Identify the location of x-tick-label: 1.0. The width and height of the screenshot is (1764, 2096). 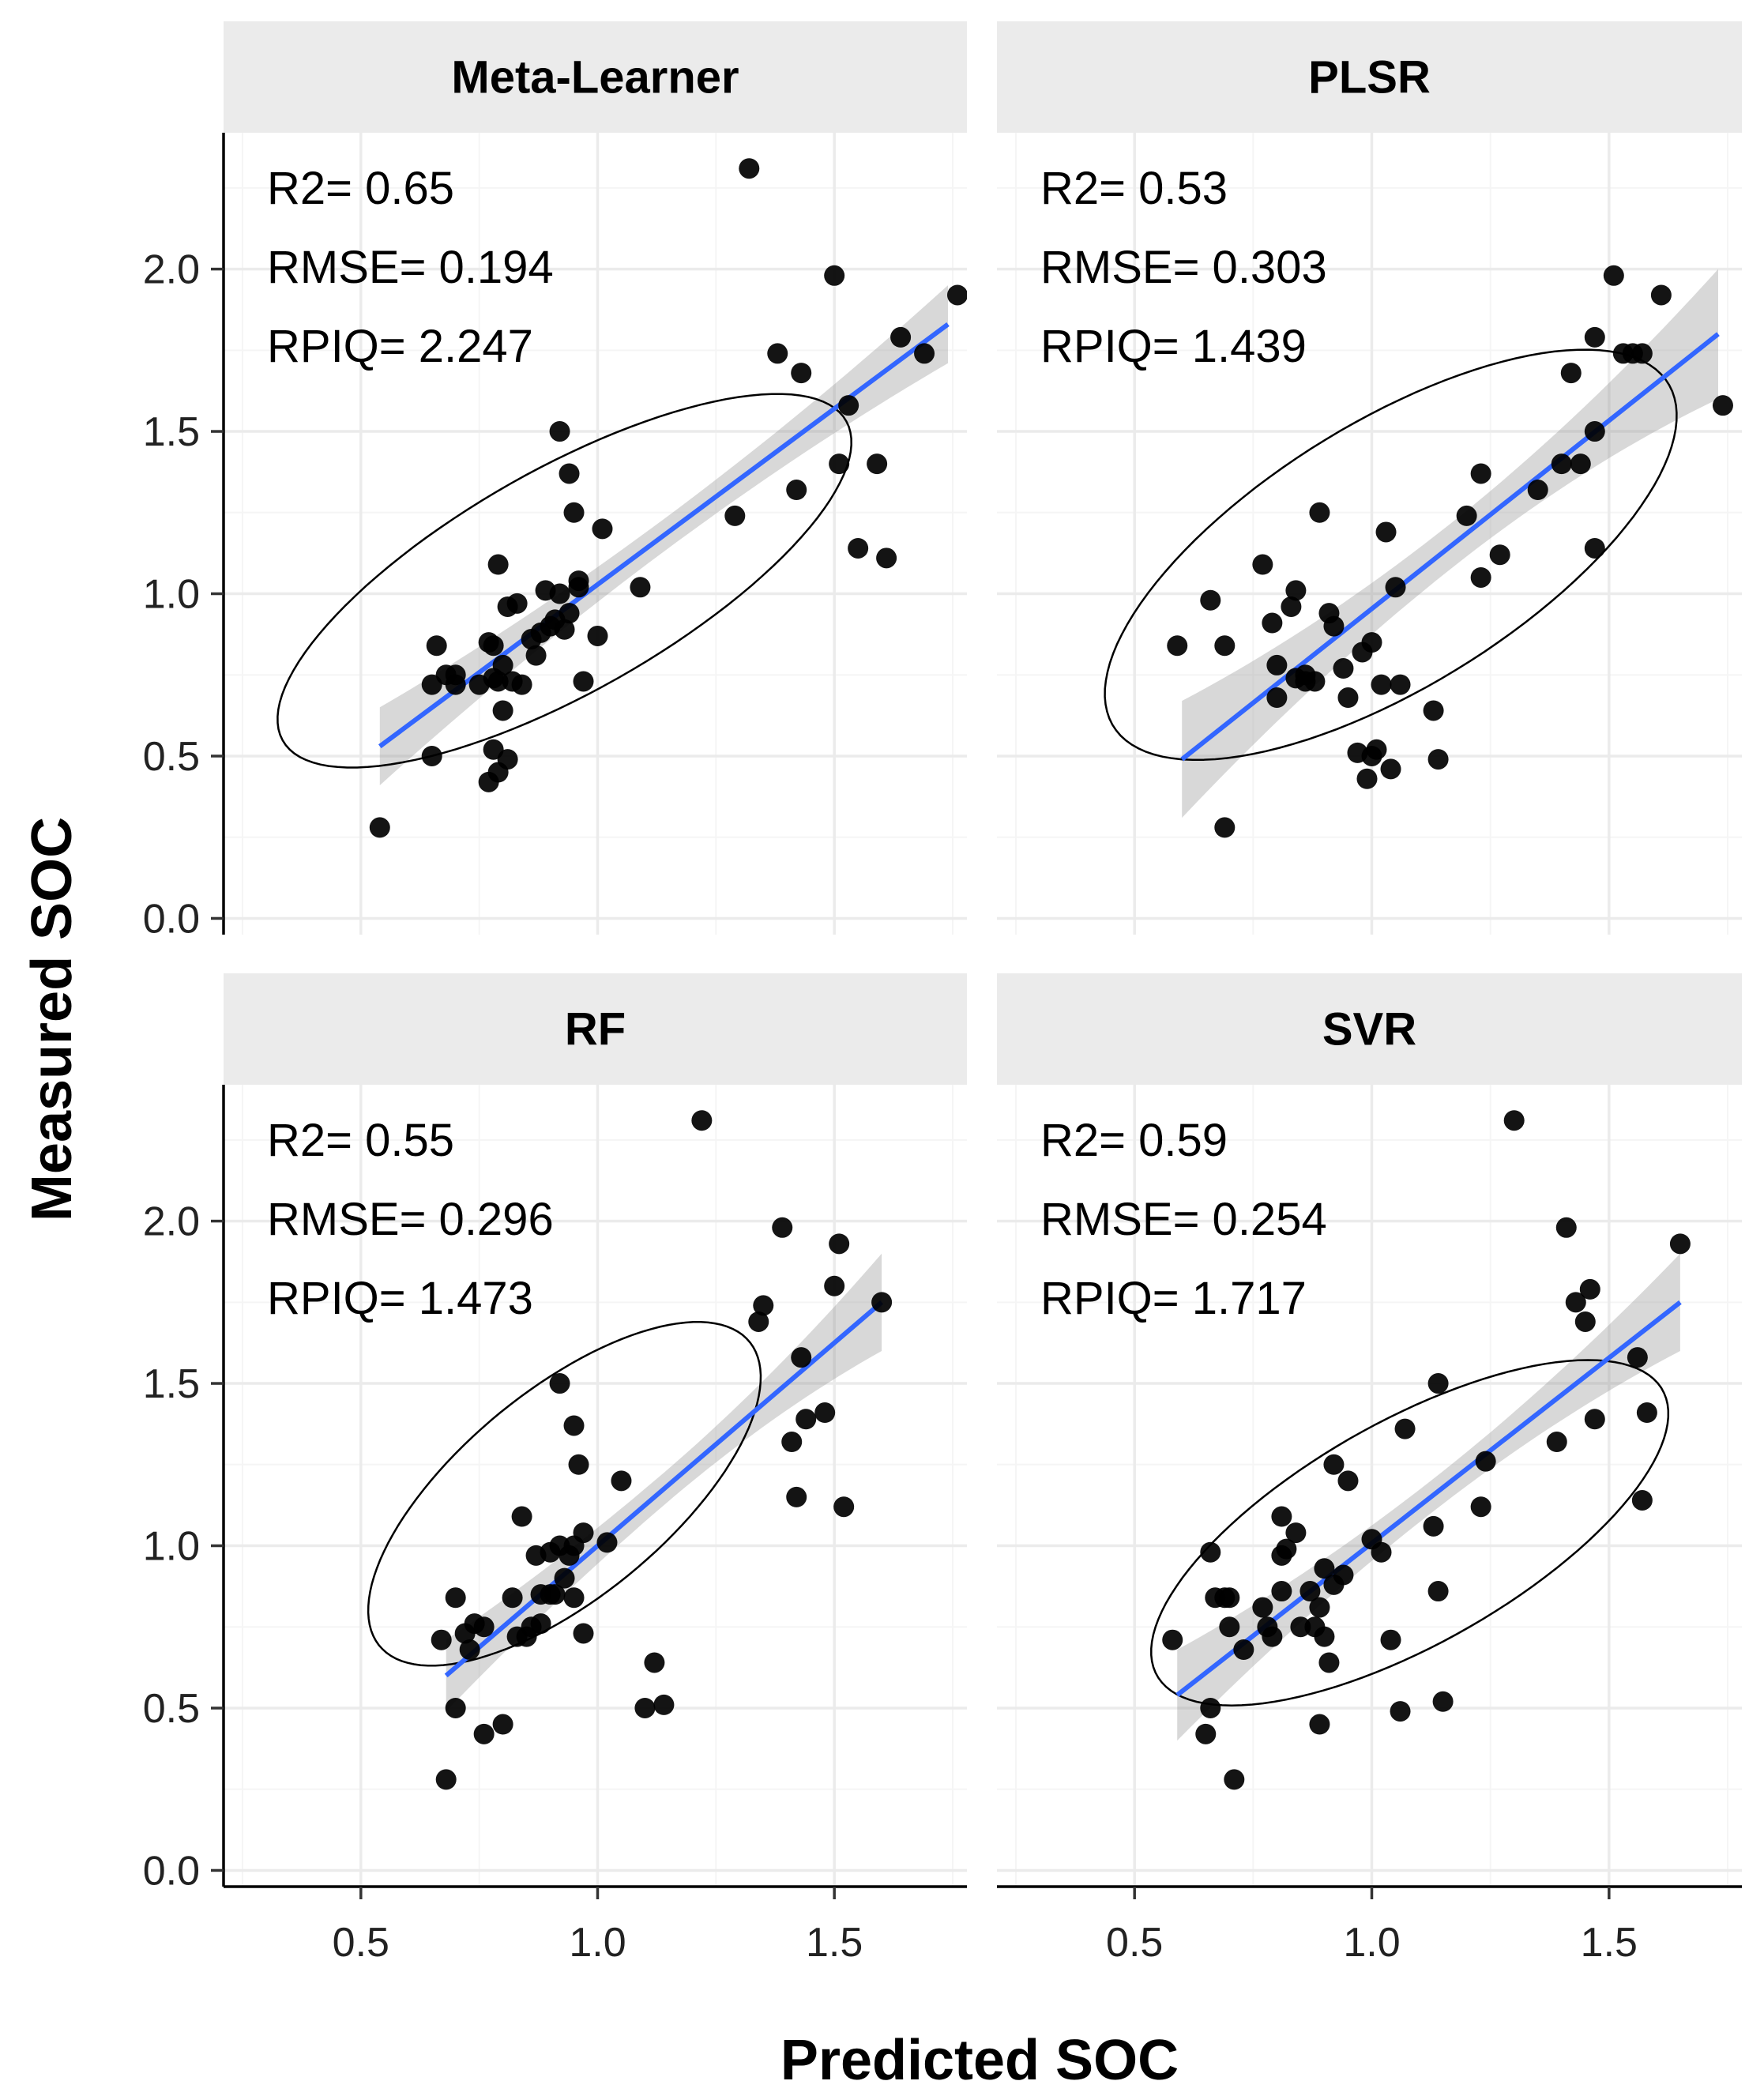
(1371, 1943).